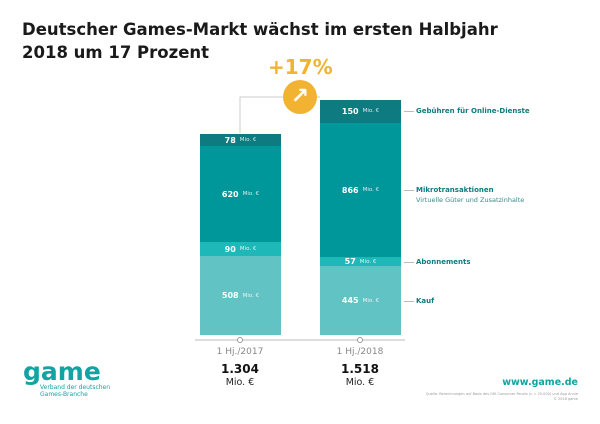 The height and width of the screenshot is (424, 600). What do you see at coordinates (565, 399) in the screenshot?
I see `copyright: © 2018 game` at bounding box center [565, 399].